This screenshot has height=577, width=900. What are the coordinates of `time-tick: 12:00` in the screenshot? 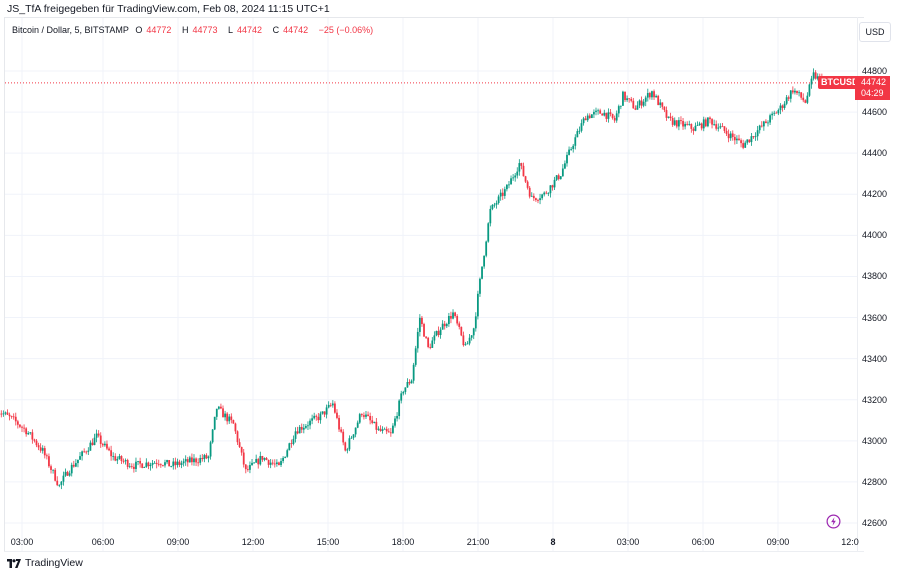 It's located at (253, 542).